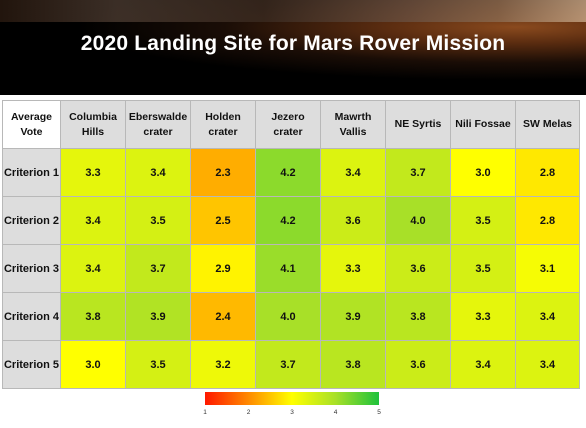 This screenshot has height=428, width=586. What do you see at coordinates (223, 268) in the screenshot?
I see `heatmap-cell: 2.9` at bounding box center [223, 268].